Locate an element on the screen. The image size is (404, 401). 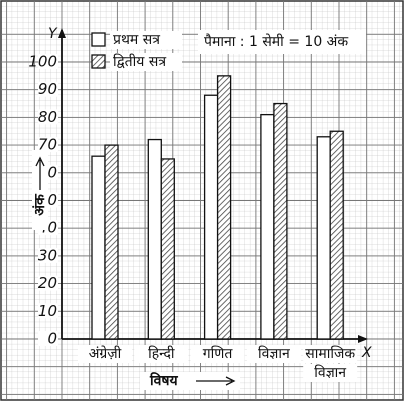
y-tick-label: 70 is located at coordinates (47, 145).